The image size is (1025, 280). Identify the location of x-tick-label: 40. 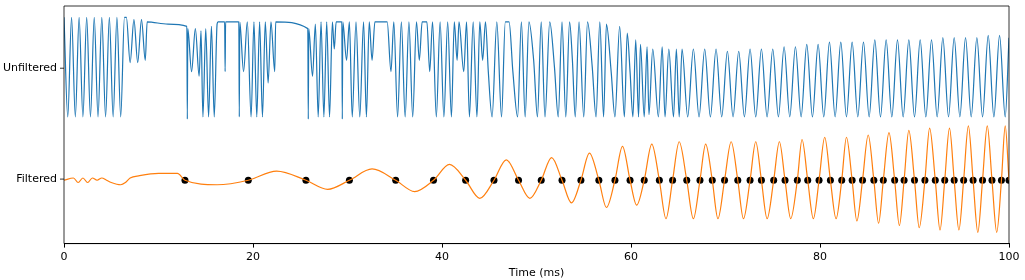
(442, 257).